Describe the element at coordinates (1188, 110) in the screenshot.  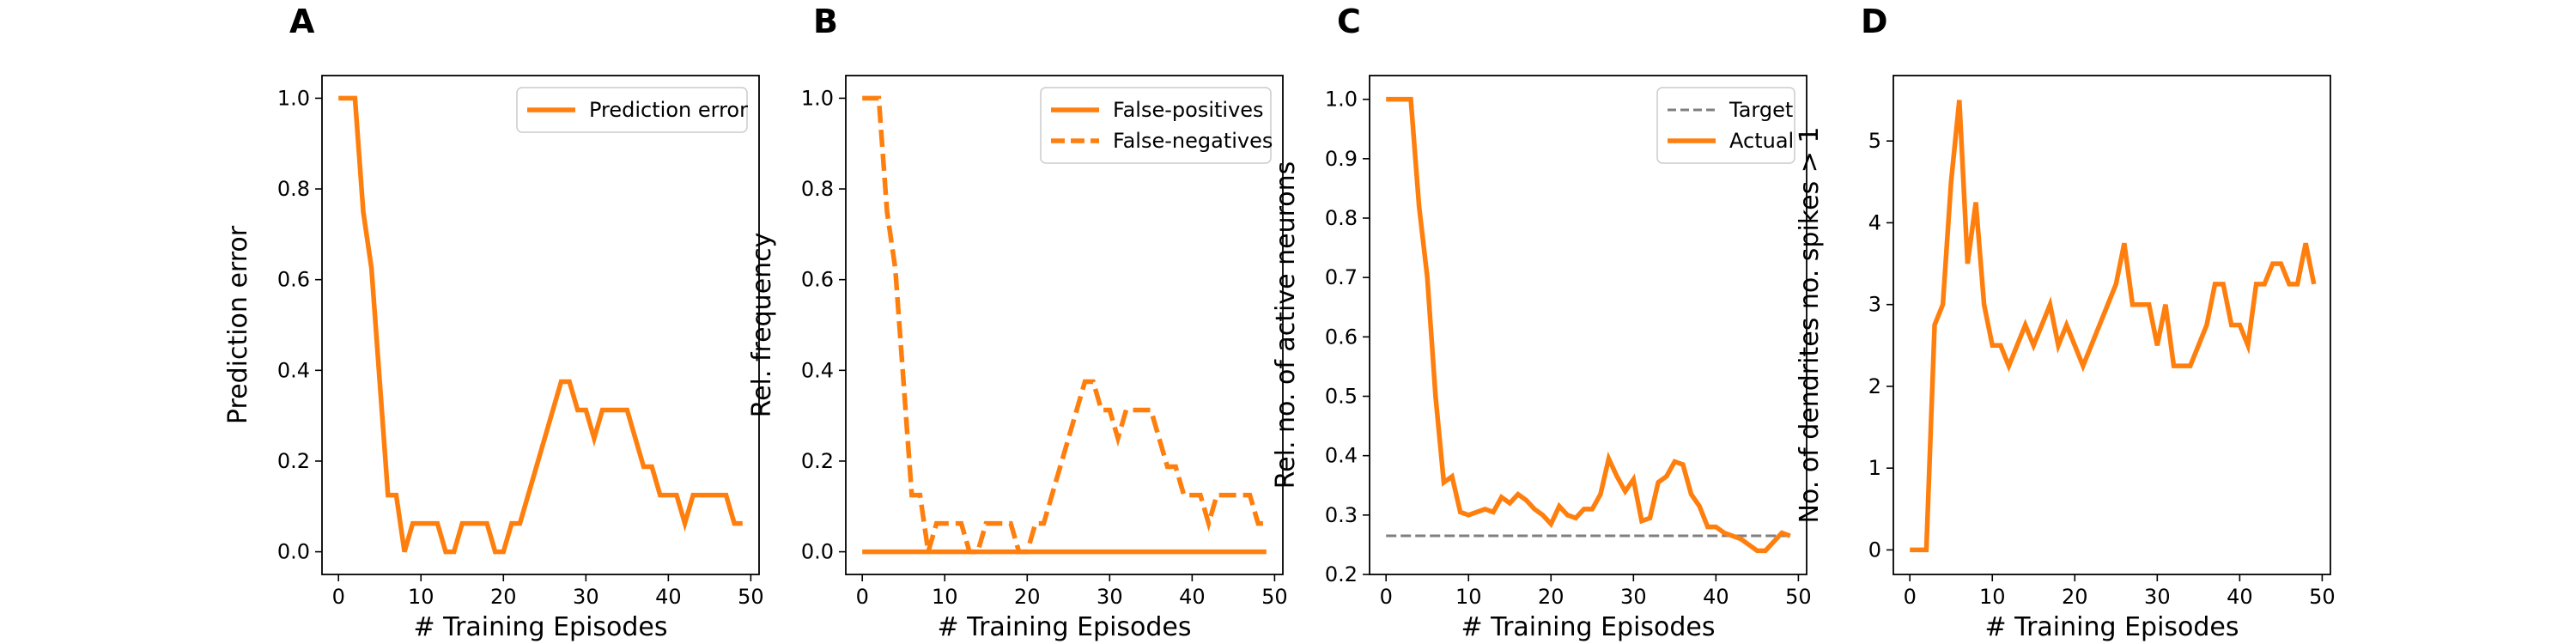
I see `legend-label: False-positives` at that location.